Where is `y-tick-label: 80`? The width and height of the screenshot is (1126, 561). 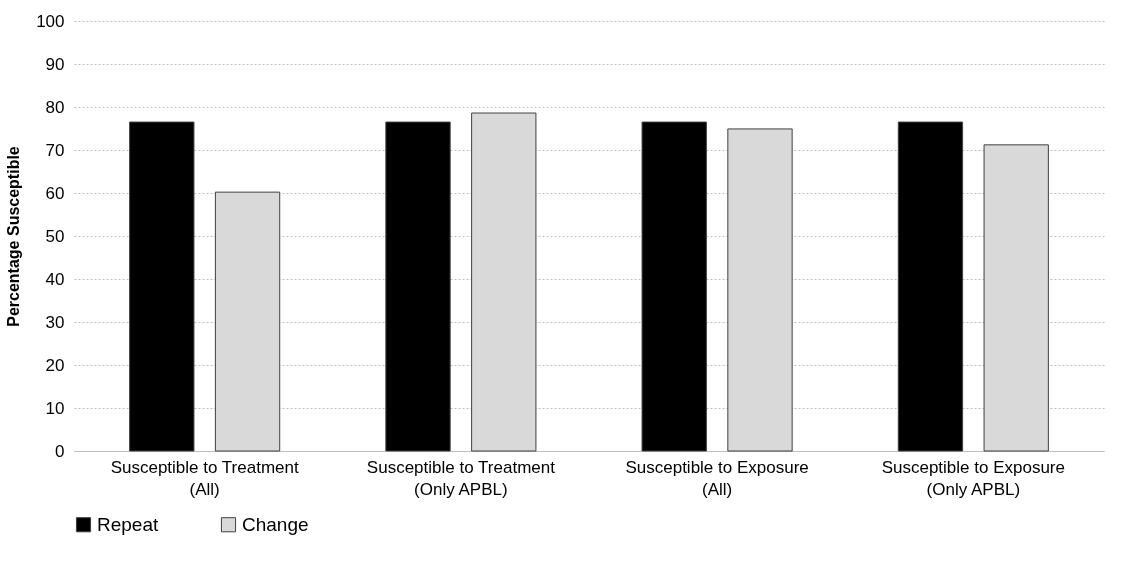 y-tick-label: 80 is located at coordinates (55, 107).